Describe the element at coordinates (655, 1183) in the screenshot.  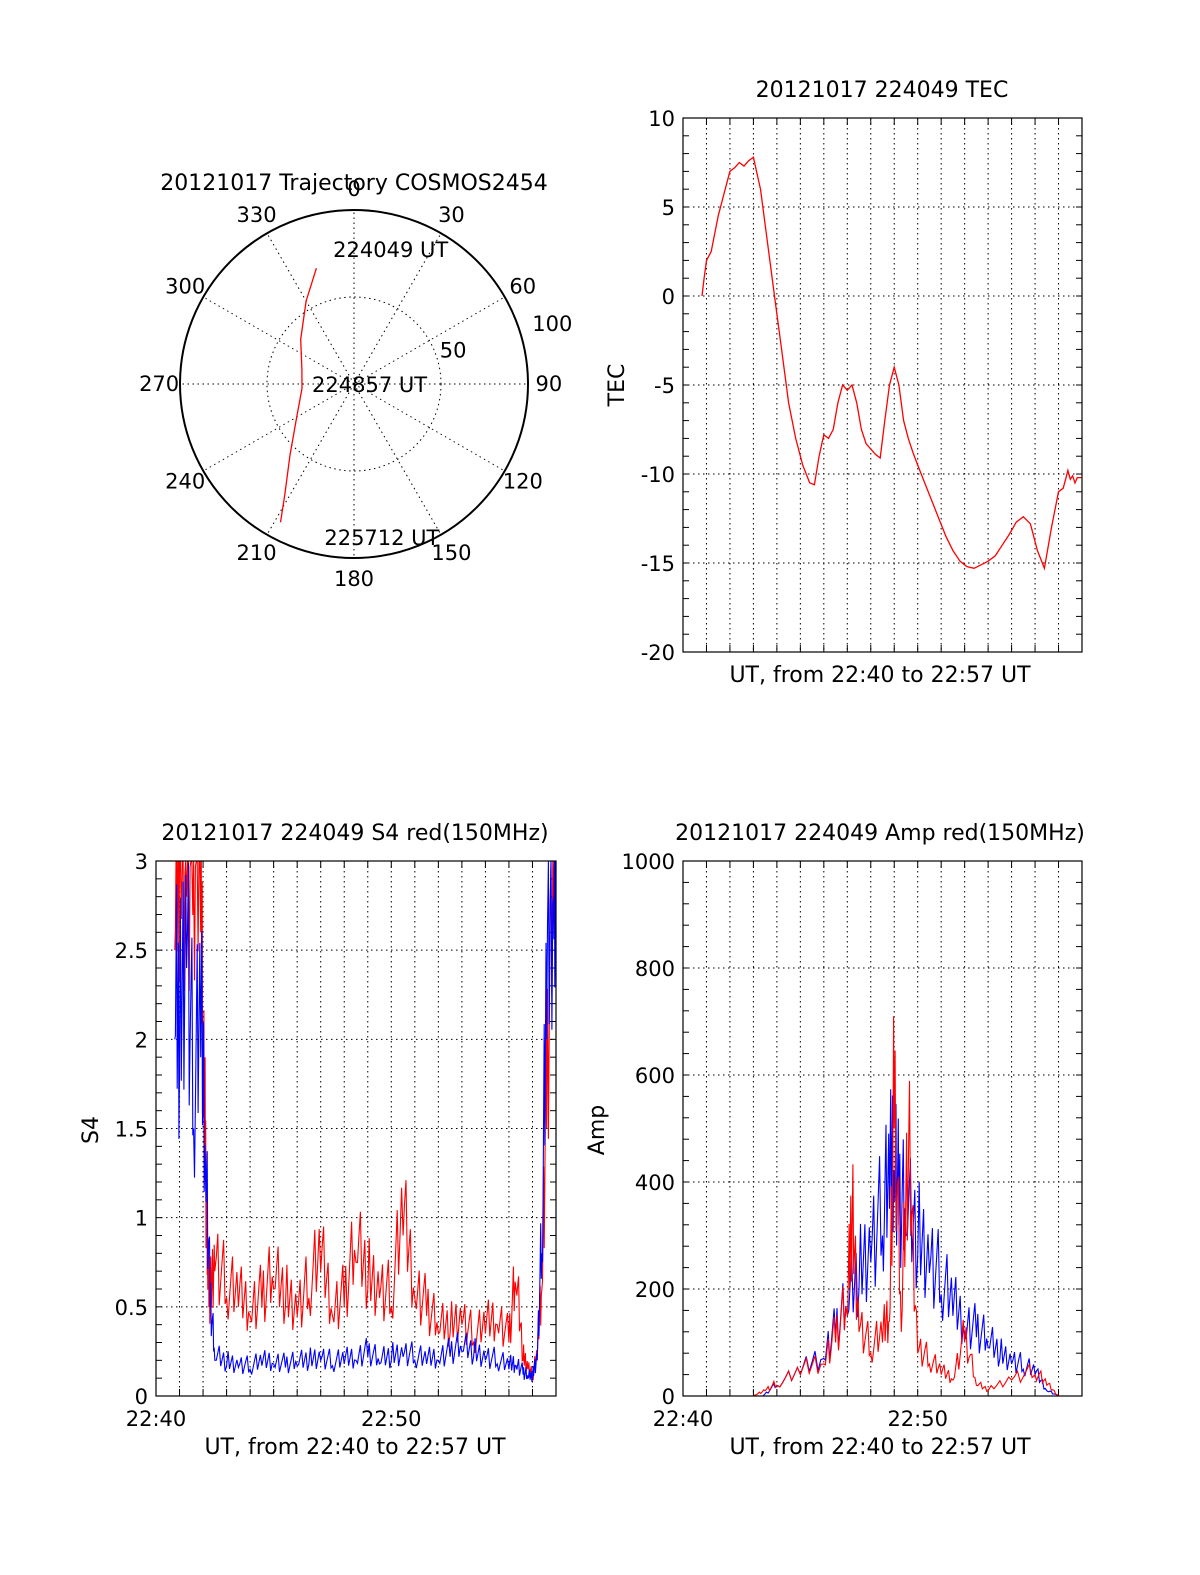
I see `y-tick-label: 400` at that location.